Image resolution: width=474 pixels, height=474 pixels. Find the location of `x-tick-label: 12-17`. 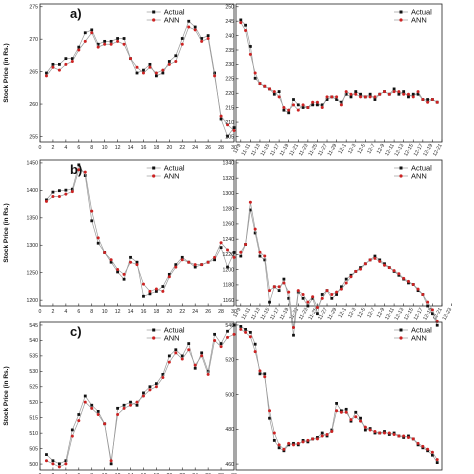

x-tick-label: 12-17 is located at coordinates (419, 150).